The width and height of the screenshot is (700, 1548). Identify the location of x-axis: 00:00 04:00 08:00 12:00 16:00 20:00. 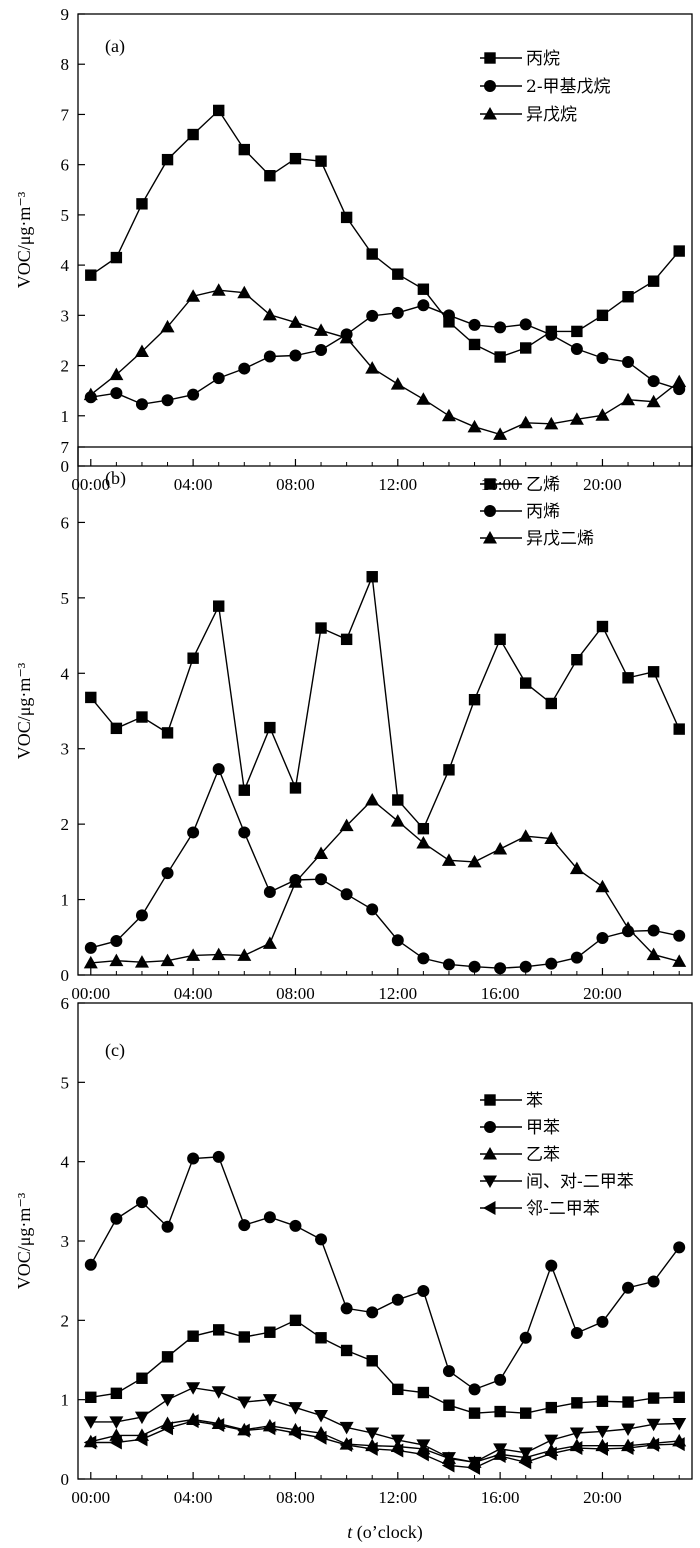
(375, 1489).